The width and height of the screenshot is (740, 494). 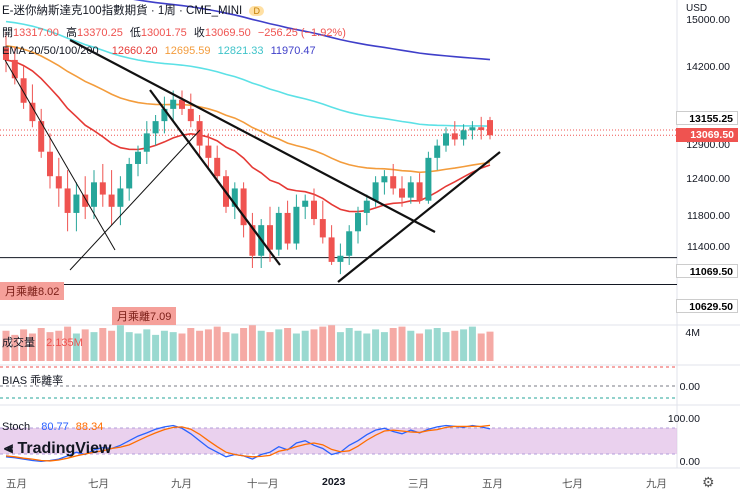 I want to click on tradingview-logo: ⫷ TradingView, so click(x=57, y=449).